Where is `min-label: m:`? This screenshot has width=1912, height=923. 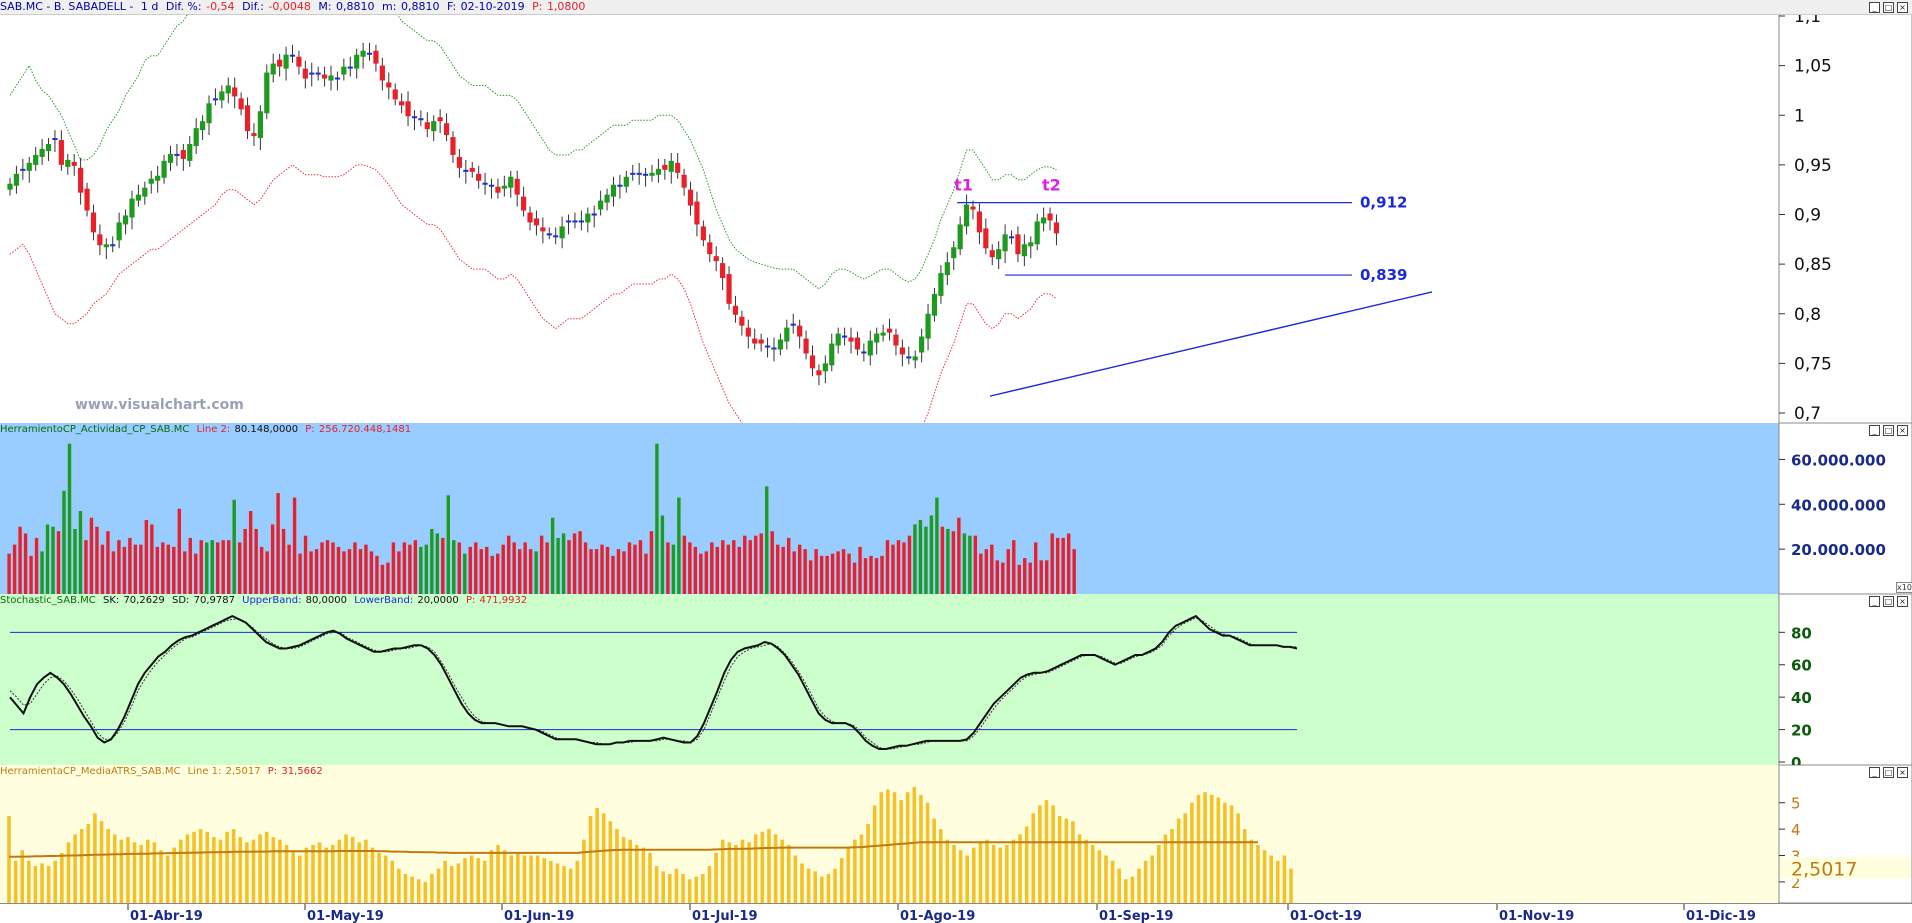 min-label: m: is located at coordinates (389, 6).